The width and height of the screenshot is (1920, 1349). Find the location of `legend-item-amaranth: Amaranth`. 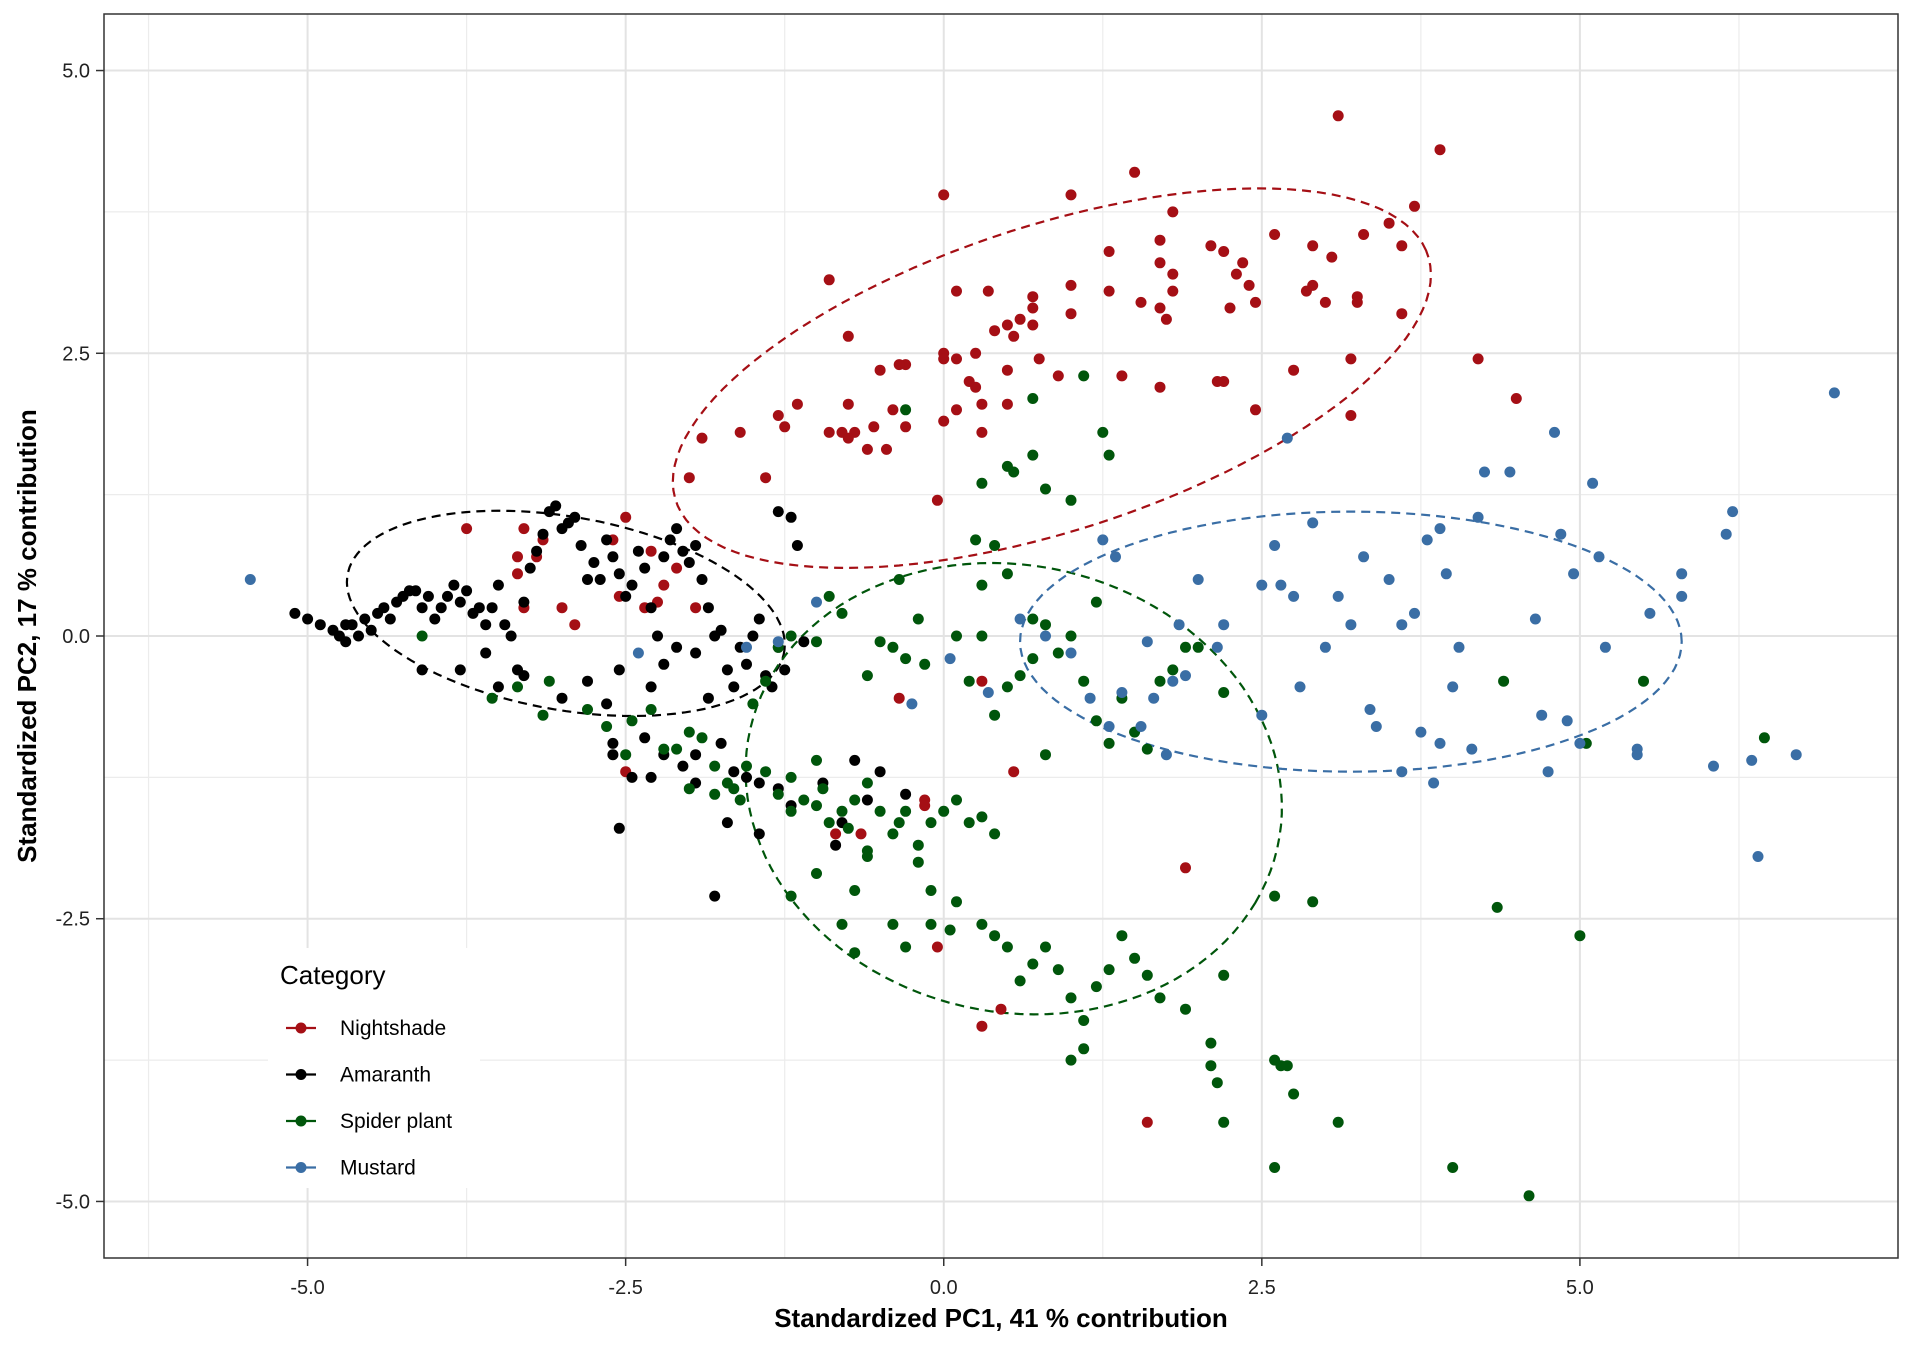

legend-item-amaranth: Amaranth is located at coordinates (358, 1075).